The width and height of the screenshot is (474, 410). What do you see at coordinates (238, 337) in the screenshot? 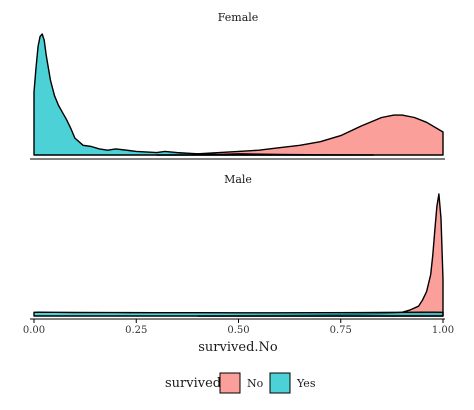
I see `x-axis: 0.00 0.25 0.50 0.75 1.00 survived.No` at bounding box center [238, 337].